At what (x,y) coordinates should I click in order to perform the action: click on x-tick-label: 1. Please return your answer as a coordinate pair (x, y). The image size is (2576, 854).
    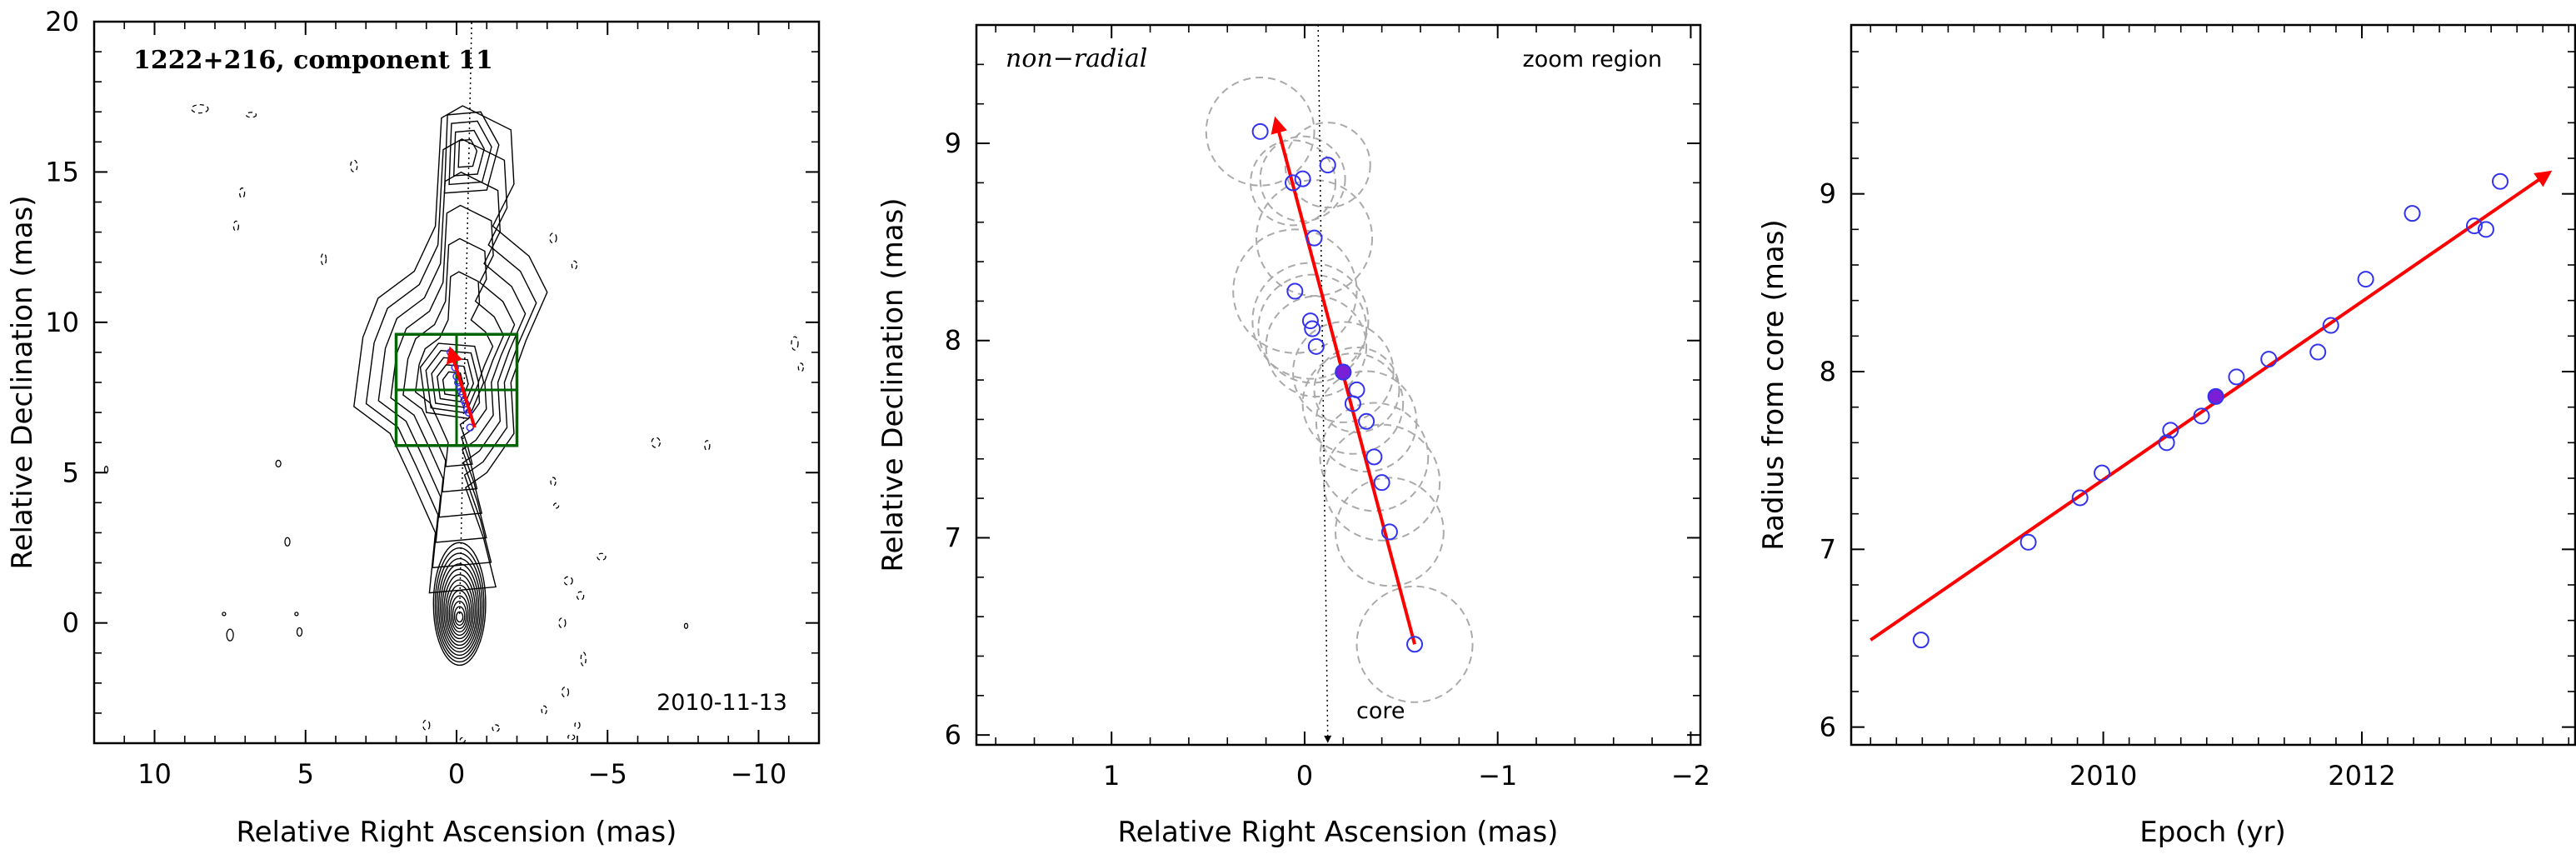
    Looking at the image, I should click on (1111, 776).